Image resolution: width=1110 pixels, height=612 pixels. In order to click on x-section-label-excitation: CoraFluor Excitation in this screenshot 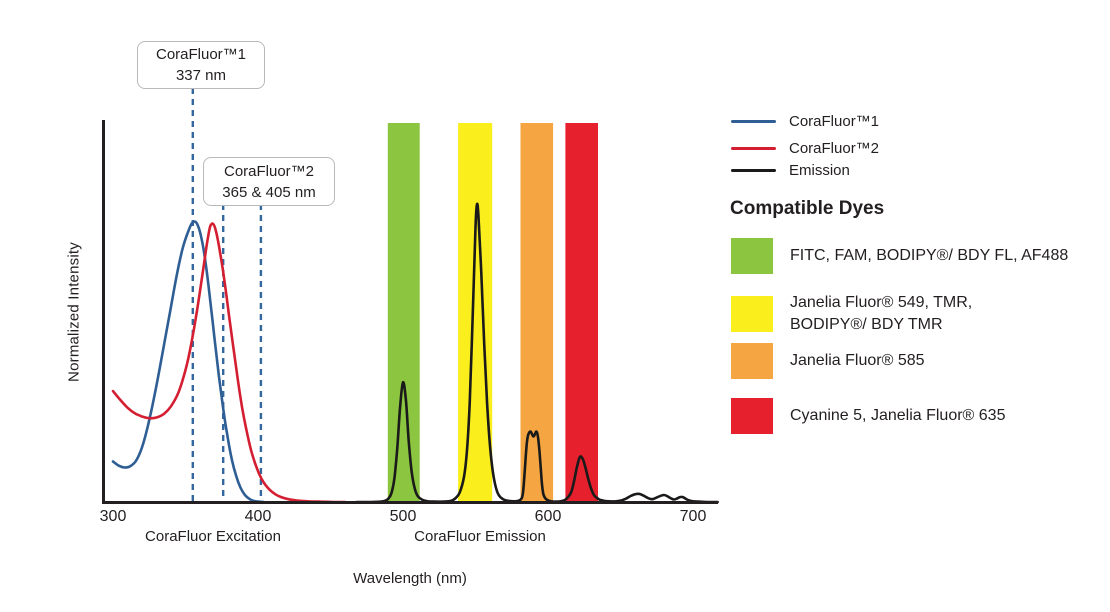, I will do `click(213, 536)`.